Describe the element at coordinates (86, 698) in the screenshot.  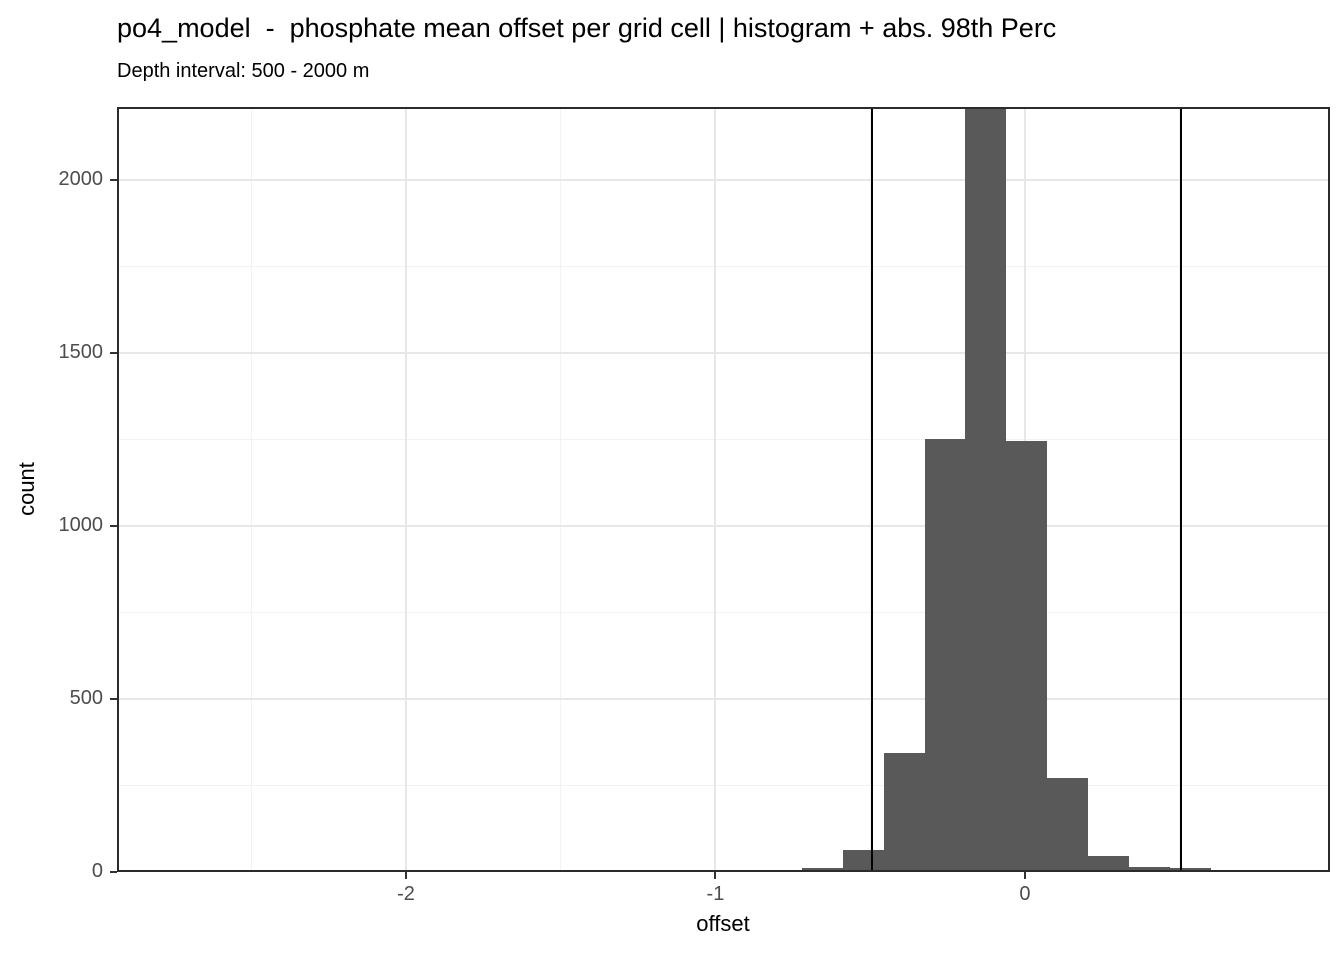
I see `y-tick-label: 500` at that location.